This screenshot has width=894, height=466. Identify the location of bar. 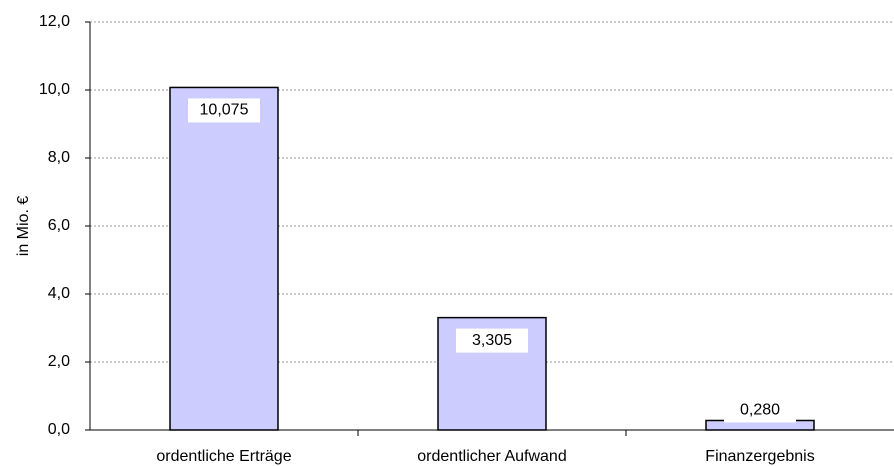
(224, 258).